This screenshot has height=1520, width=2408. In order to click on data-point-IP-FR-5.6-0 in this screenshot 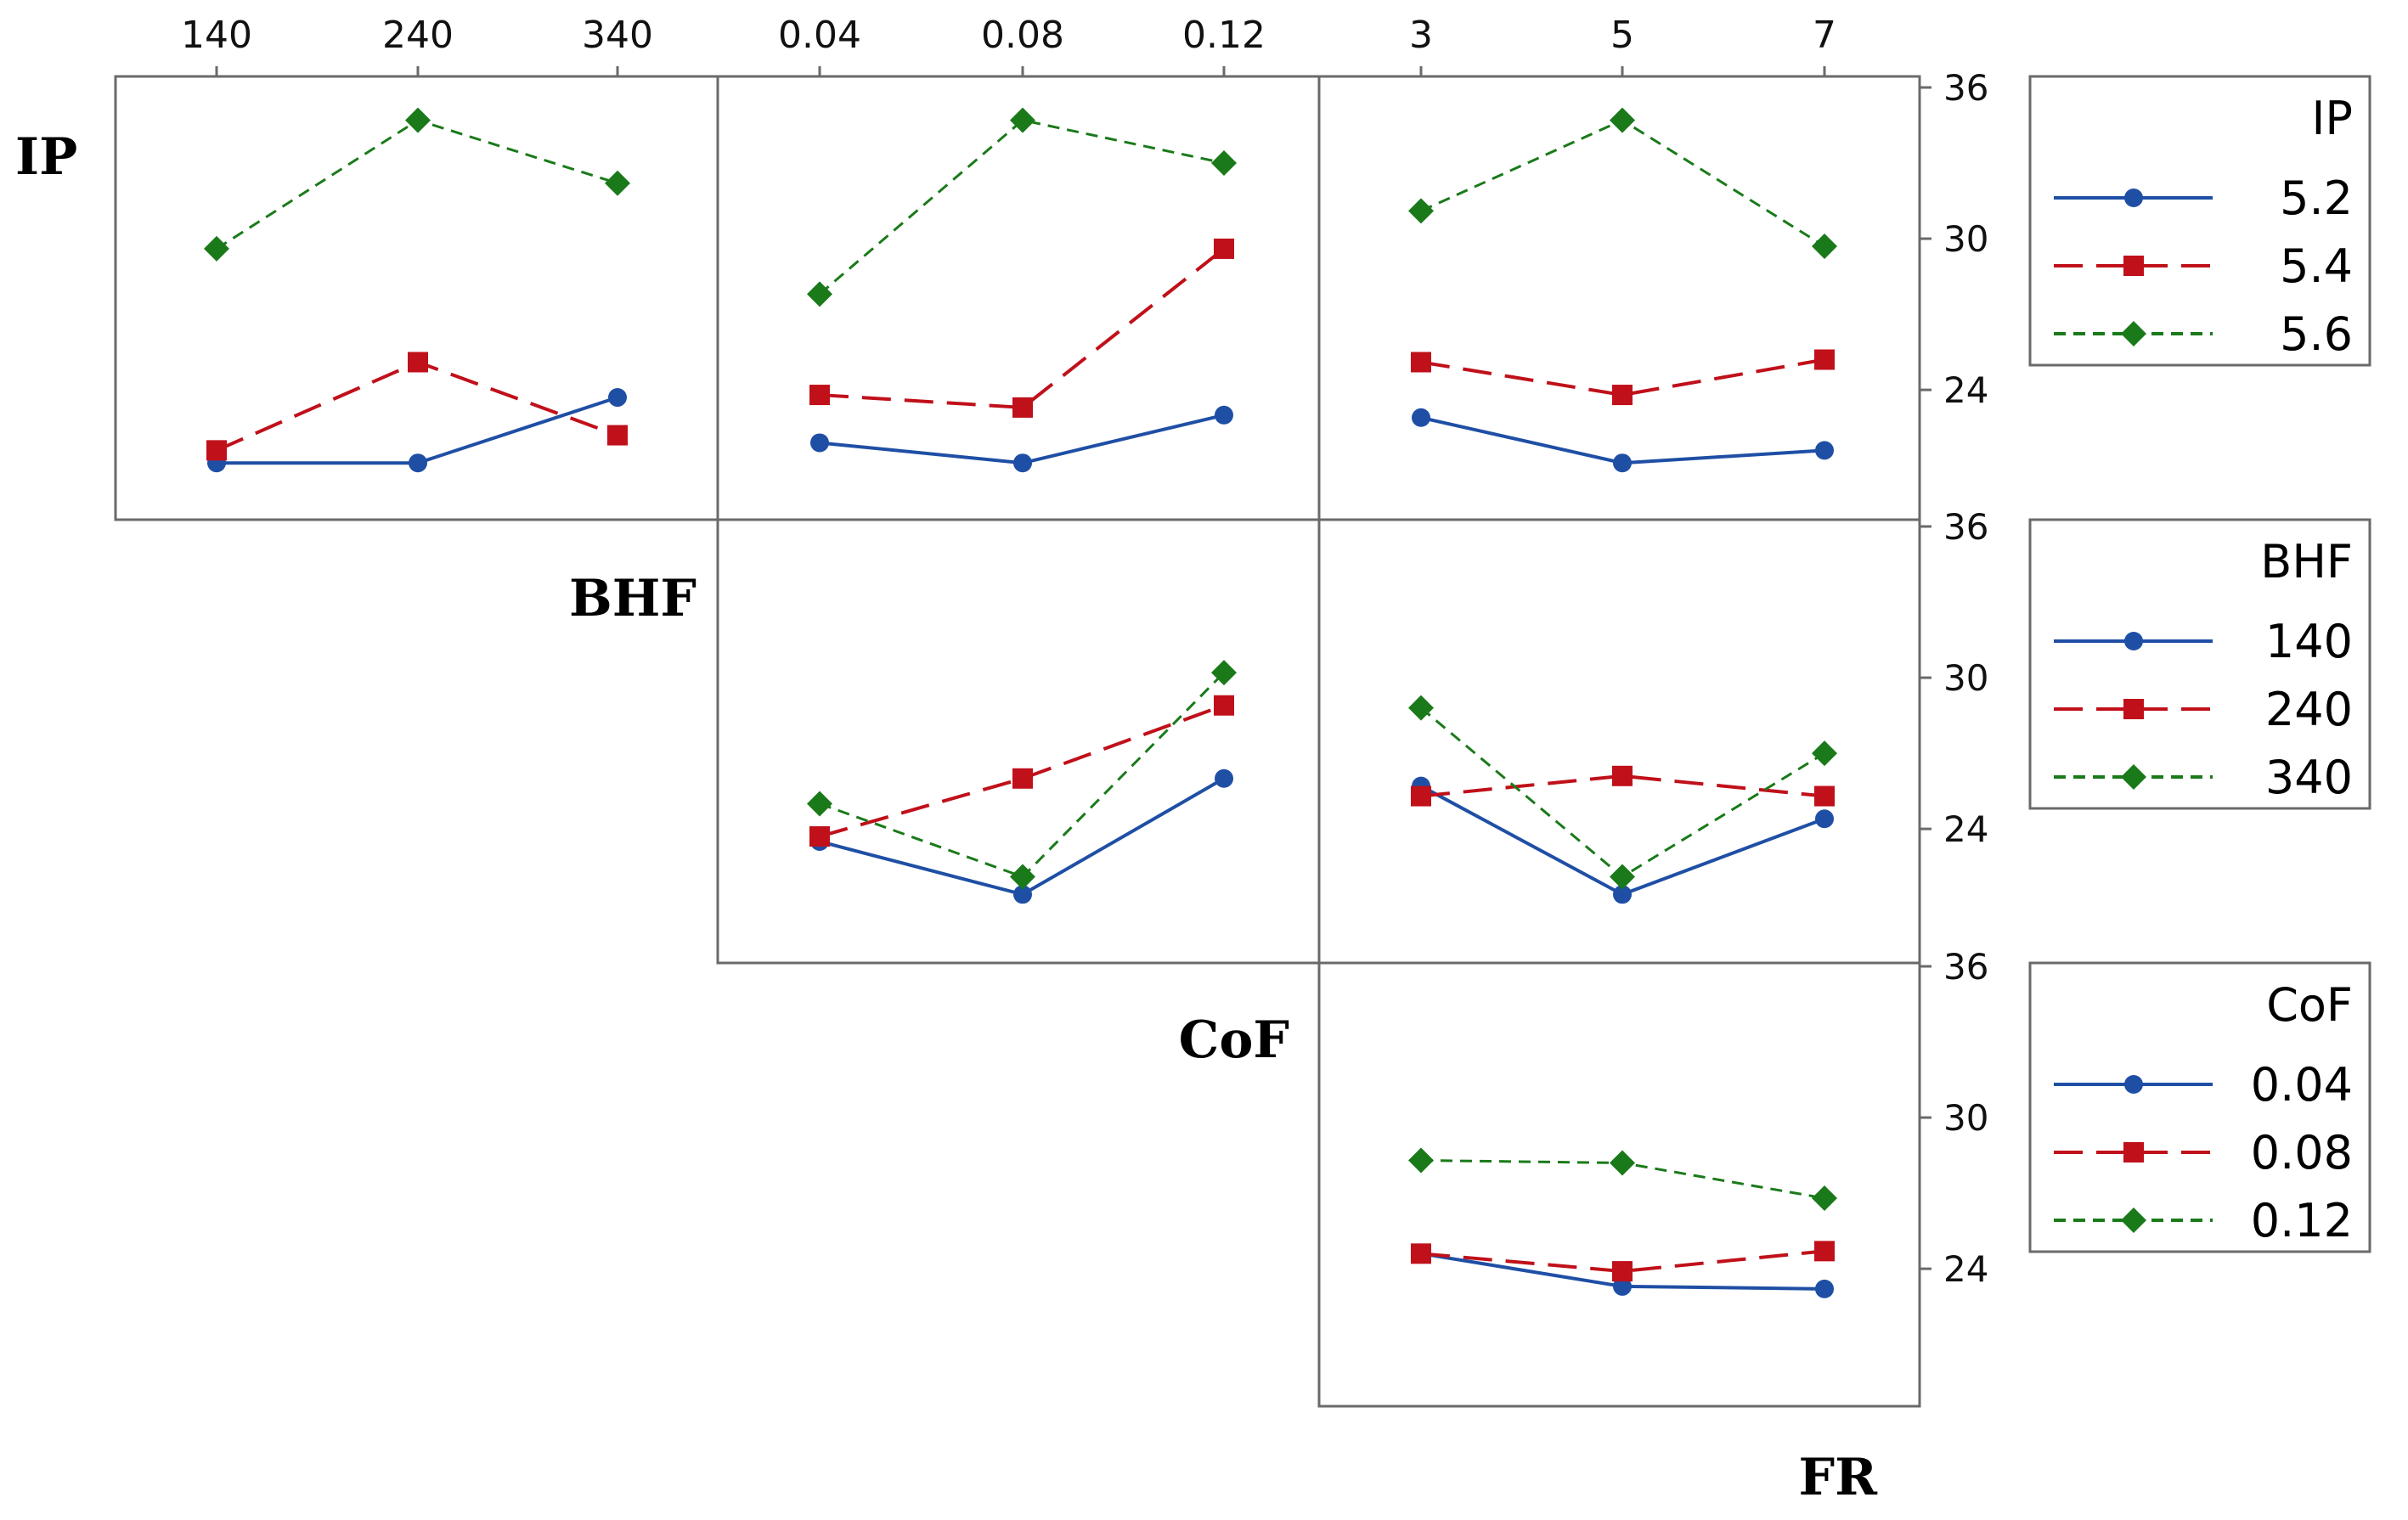, I will do `click(1421, 211)`.